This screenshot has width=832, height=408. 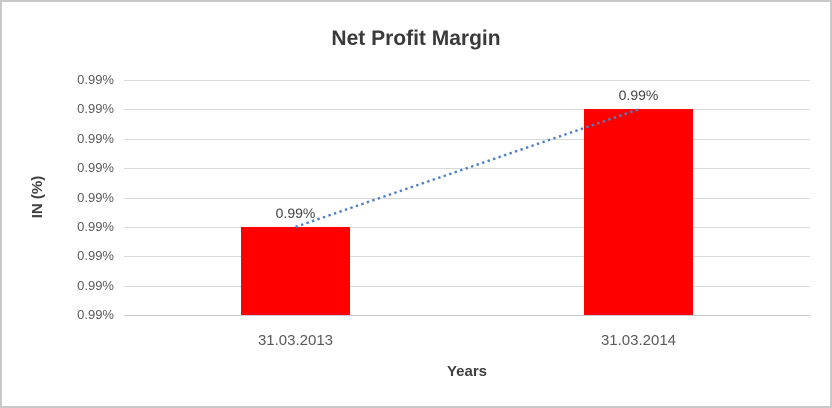 I want to click on bar-31.03.2014, so click(x=638, y=212).